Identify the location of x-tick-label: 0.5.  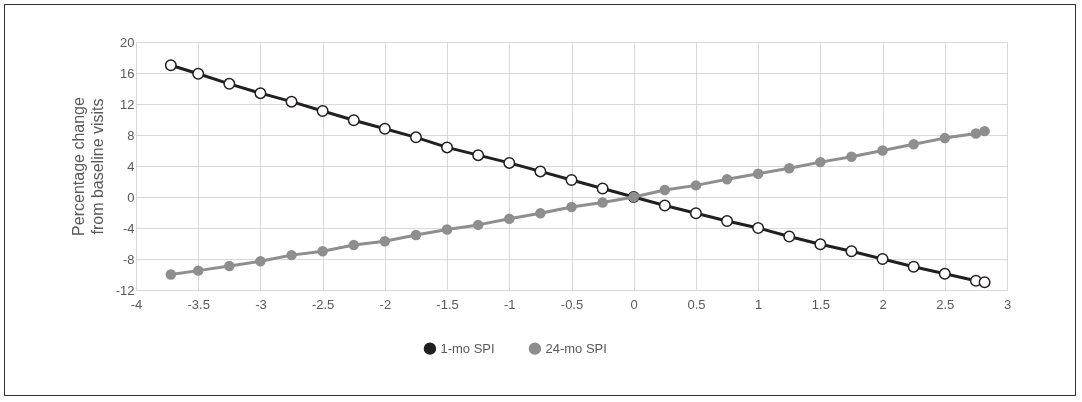
(696, 304).